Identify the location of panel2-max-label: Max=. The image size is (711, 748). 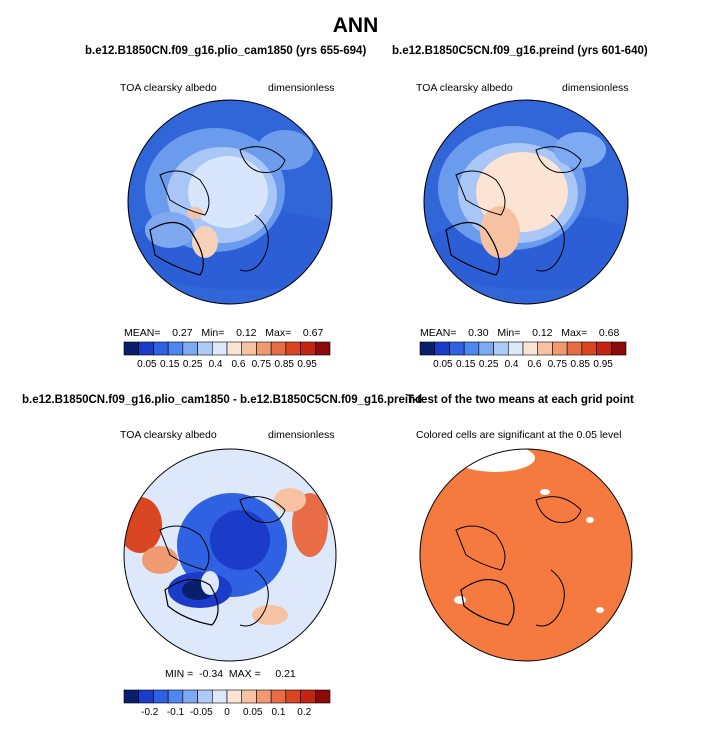
(574, 333).